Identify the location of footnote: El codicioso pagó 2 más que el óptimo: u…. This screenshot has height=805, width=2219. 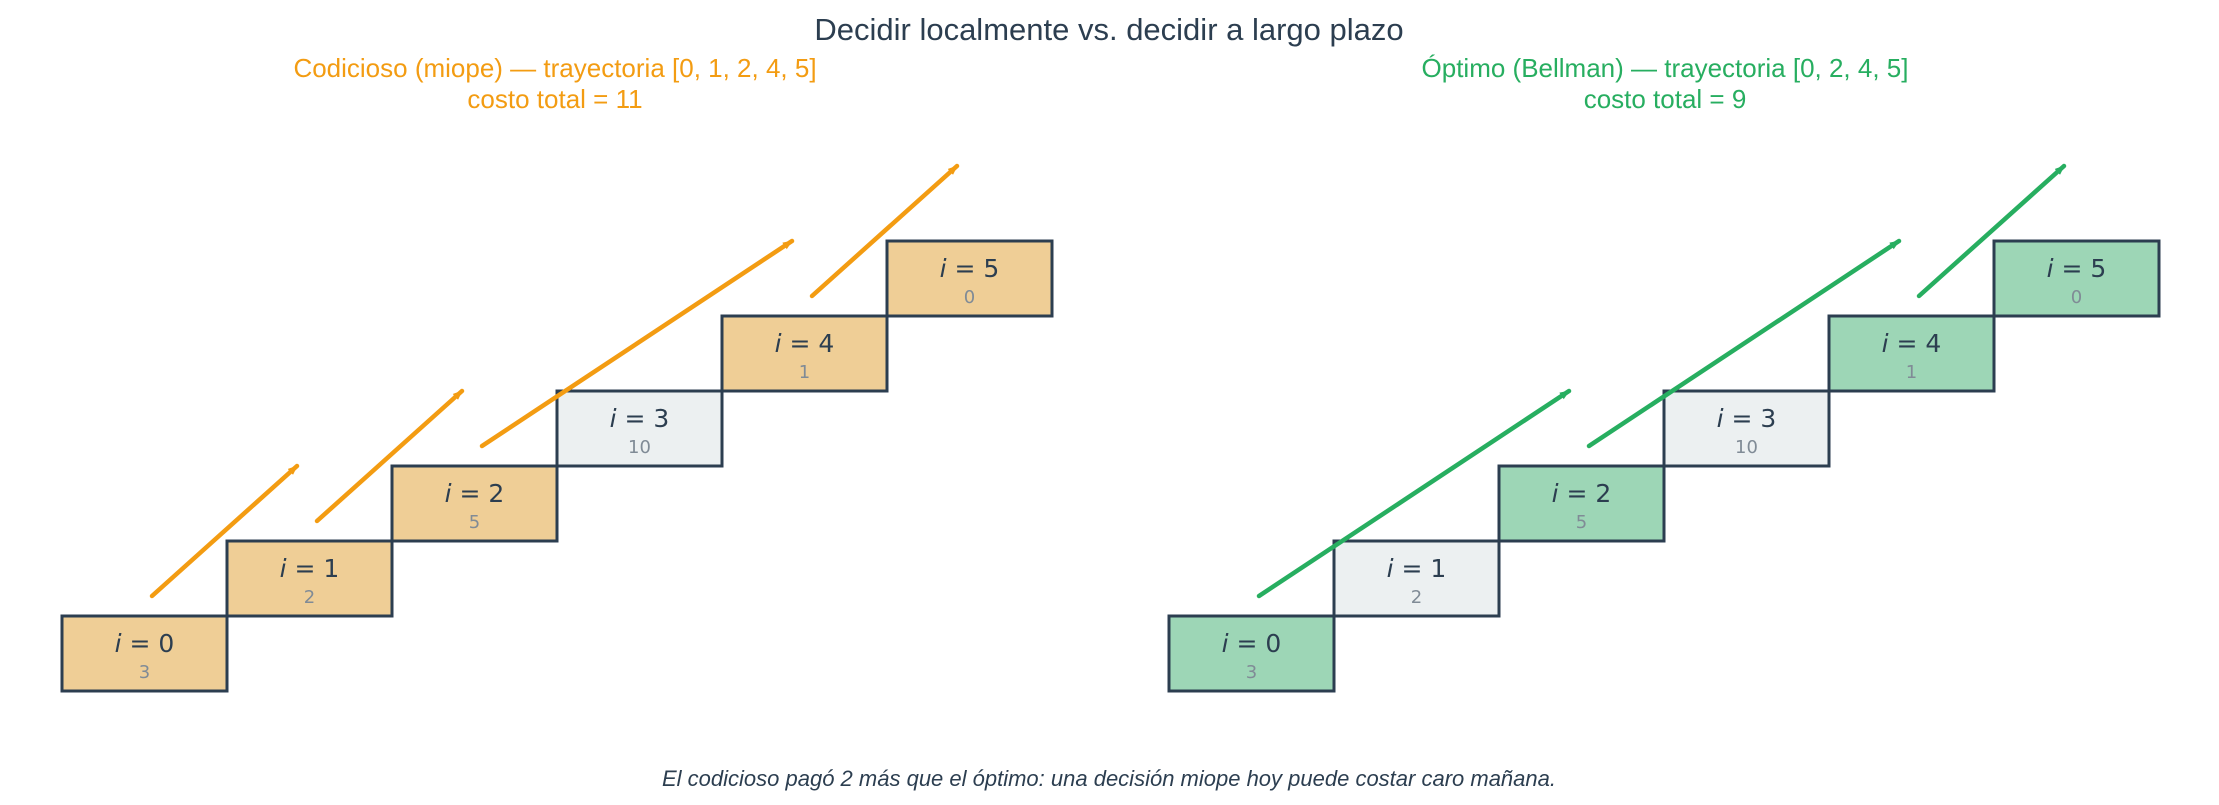
(1109, 778).